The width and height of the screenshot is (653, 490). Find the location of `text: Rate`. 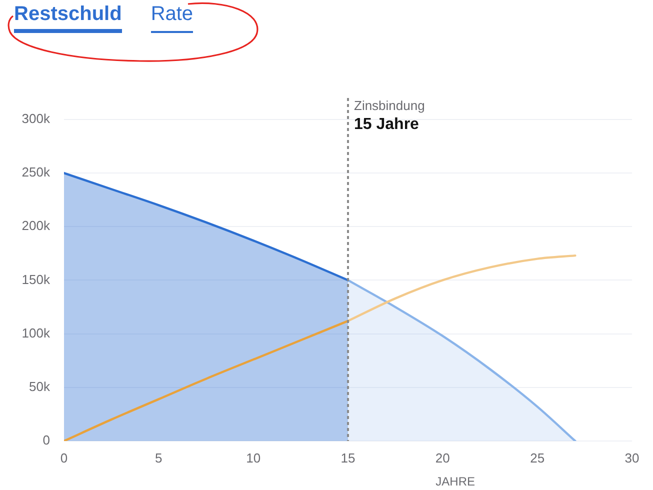

text: Rate is located at coordinates (172, 18).